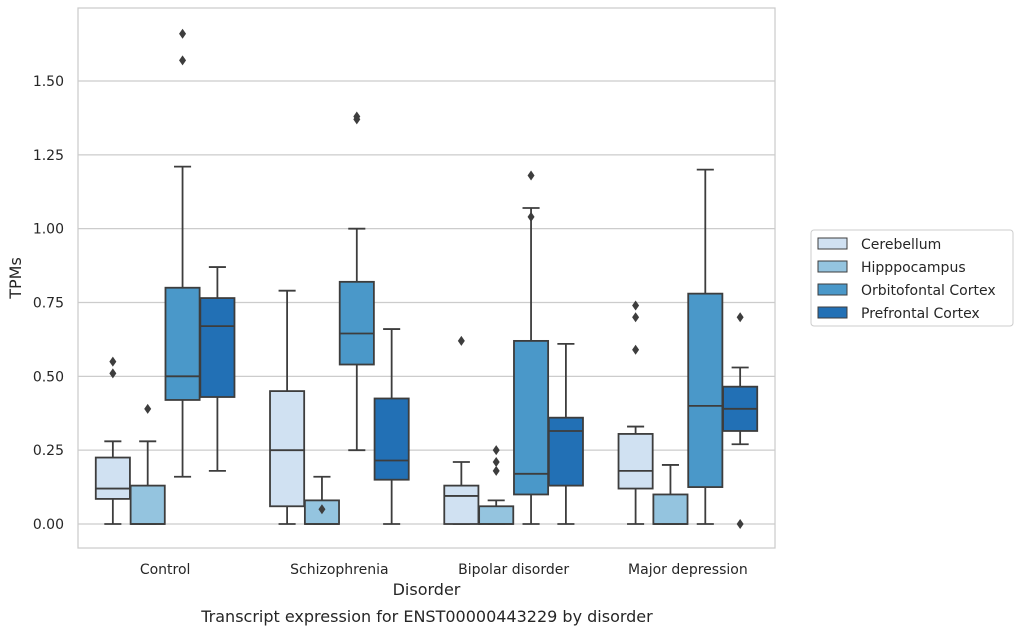 Image resolution: width=1023 pixels, height=634 pixels. I want to click on legend-label: Prefrontal Cortex, so click(920, 314).